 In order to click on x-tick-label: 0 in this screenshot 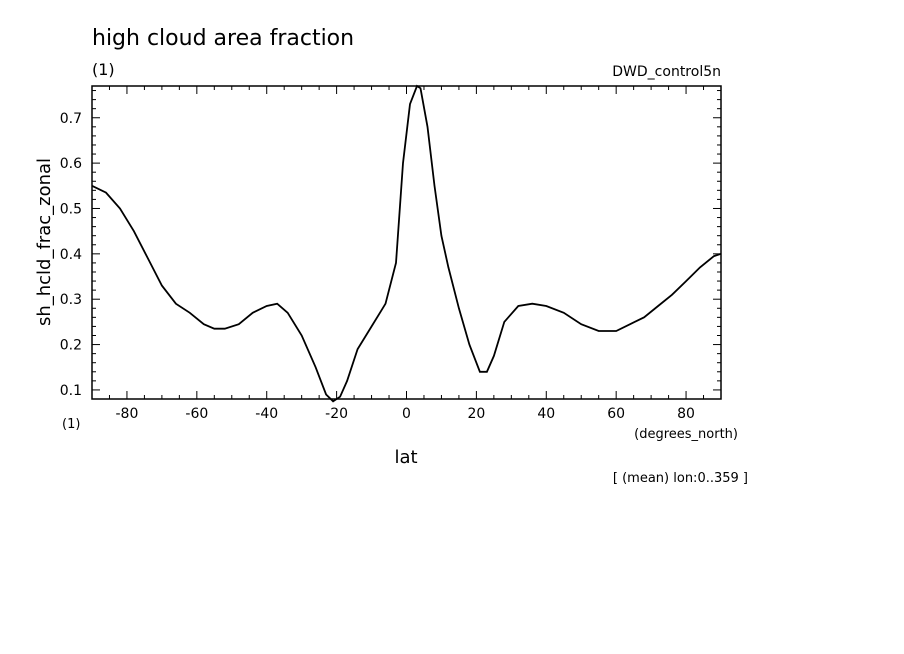, I will do `click(406, 414)`.